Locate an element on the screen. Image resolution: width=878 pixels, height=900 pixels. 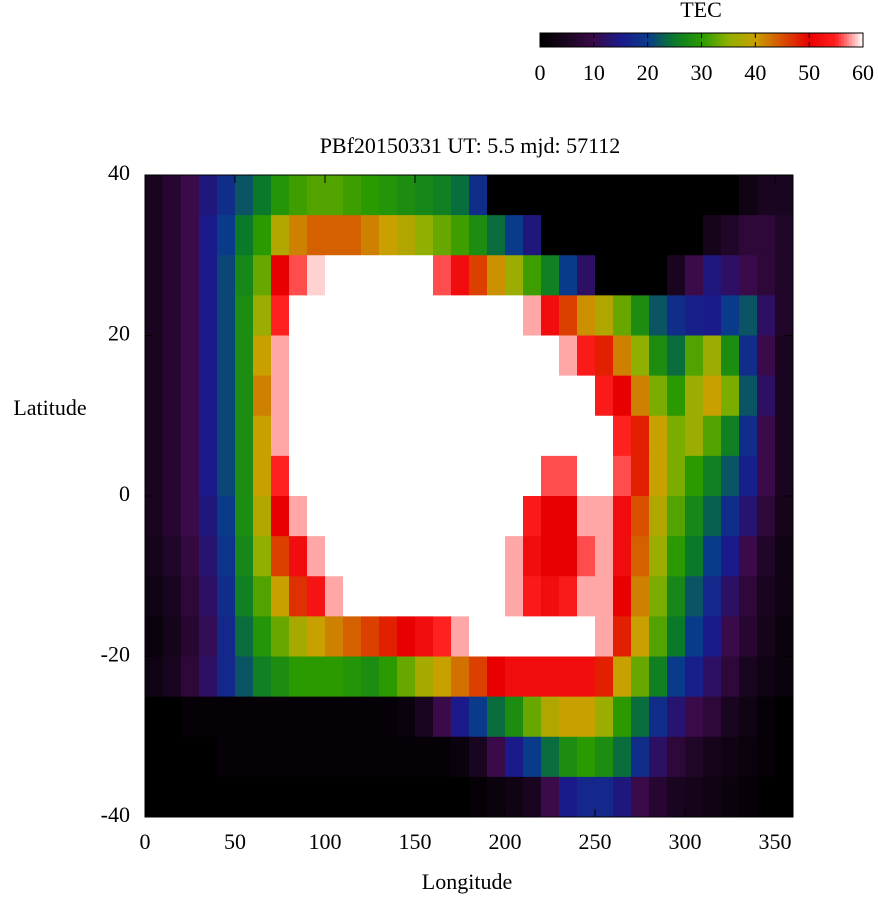
x-axis-label: Longitude is located at coordinates (467, 881).